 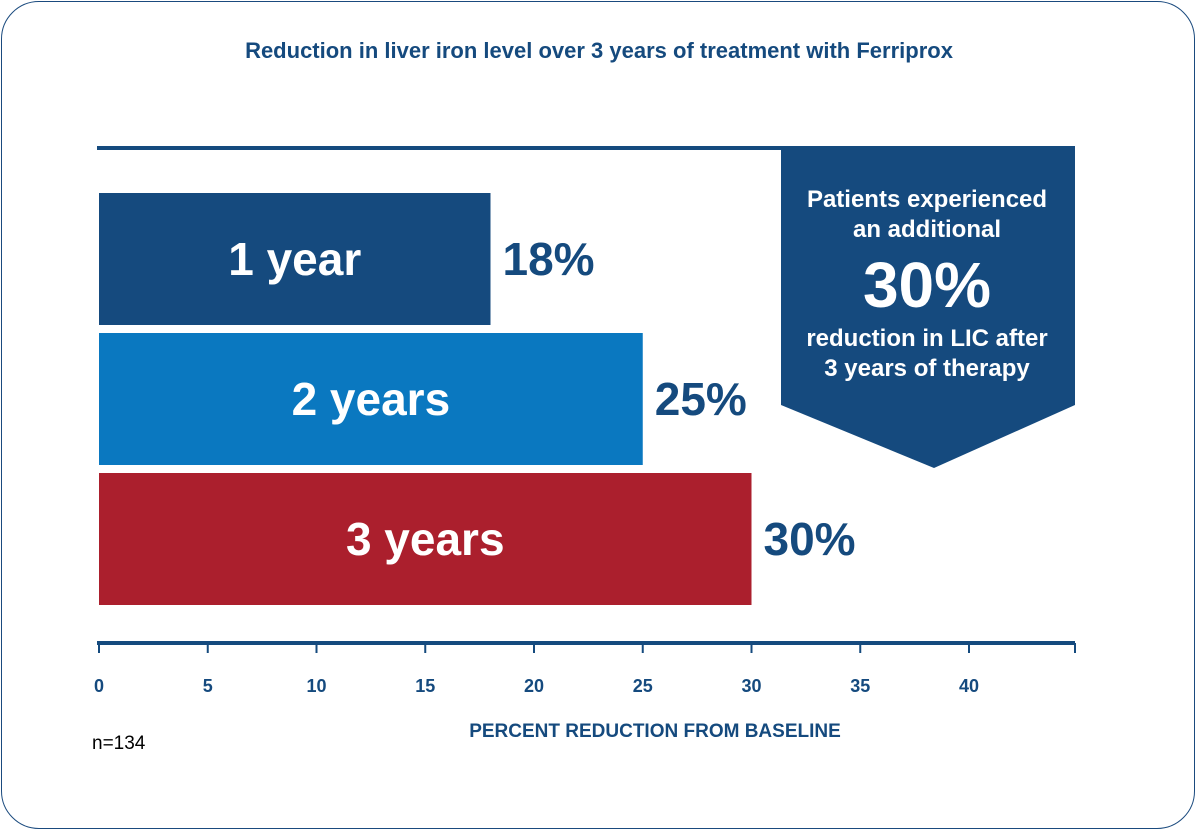 I want to click on sample-size-note: n=134, so click(x=119, y=743).